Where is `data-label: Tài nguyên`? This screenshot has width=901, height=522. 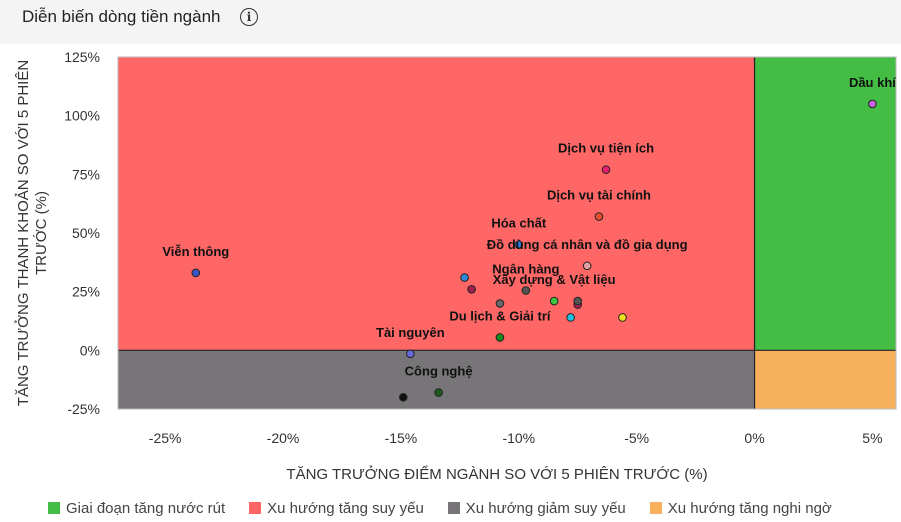
data-label: Tài nguyên is located at coordinates (410, 332).